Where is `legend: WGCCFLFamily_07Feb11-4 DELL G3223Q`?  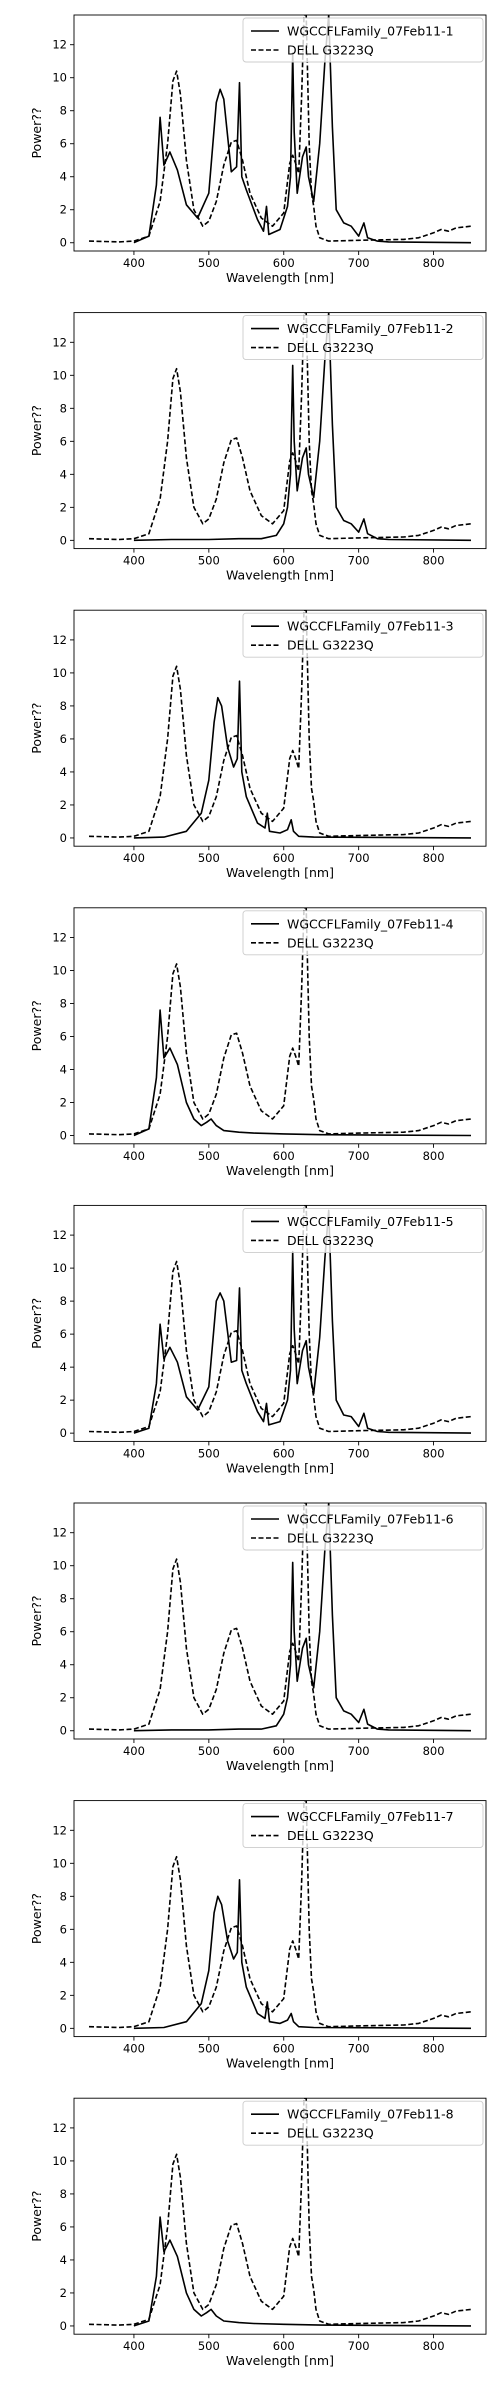 legend: WGCCFLFamily_07Feb11-4 DELL G3223Q is located at coordinates (363, 933).